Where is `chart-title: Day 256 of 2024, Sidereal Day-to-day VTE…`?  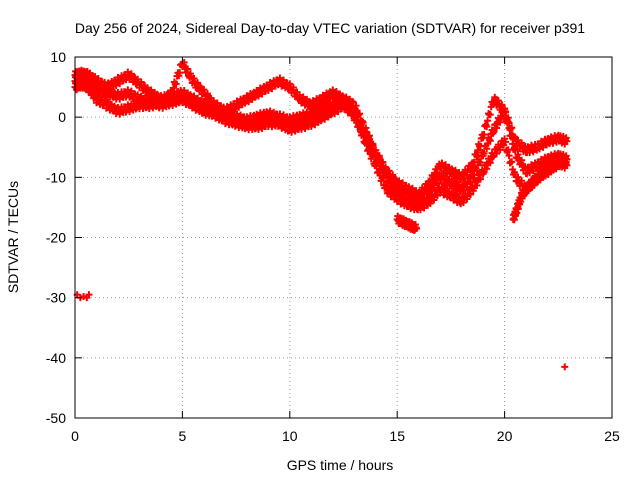 chart-title: Day 256 of 2024, Sidereal Day-to-day VTE… is located at coordinates (330, 28).